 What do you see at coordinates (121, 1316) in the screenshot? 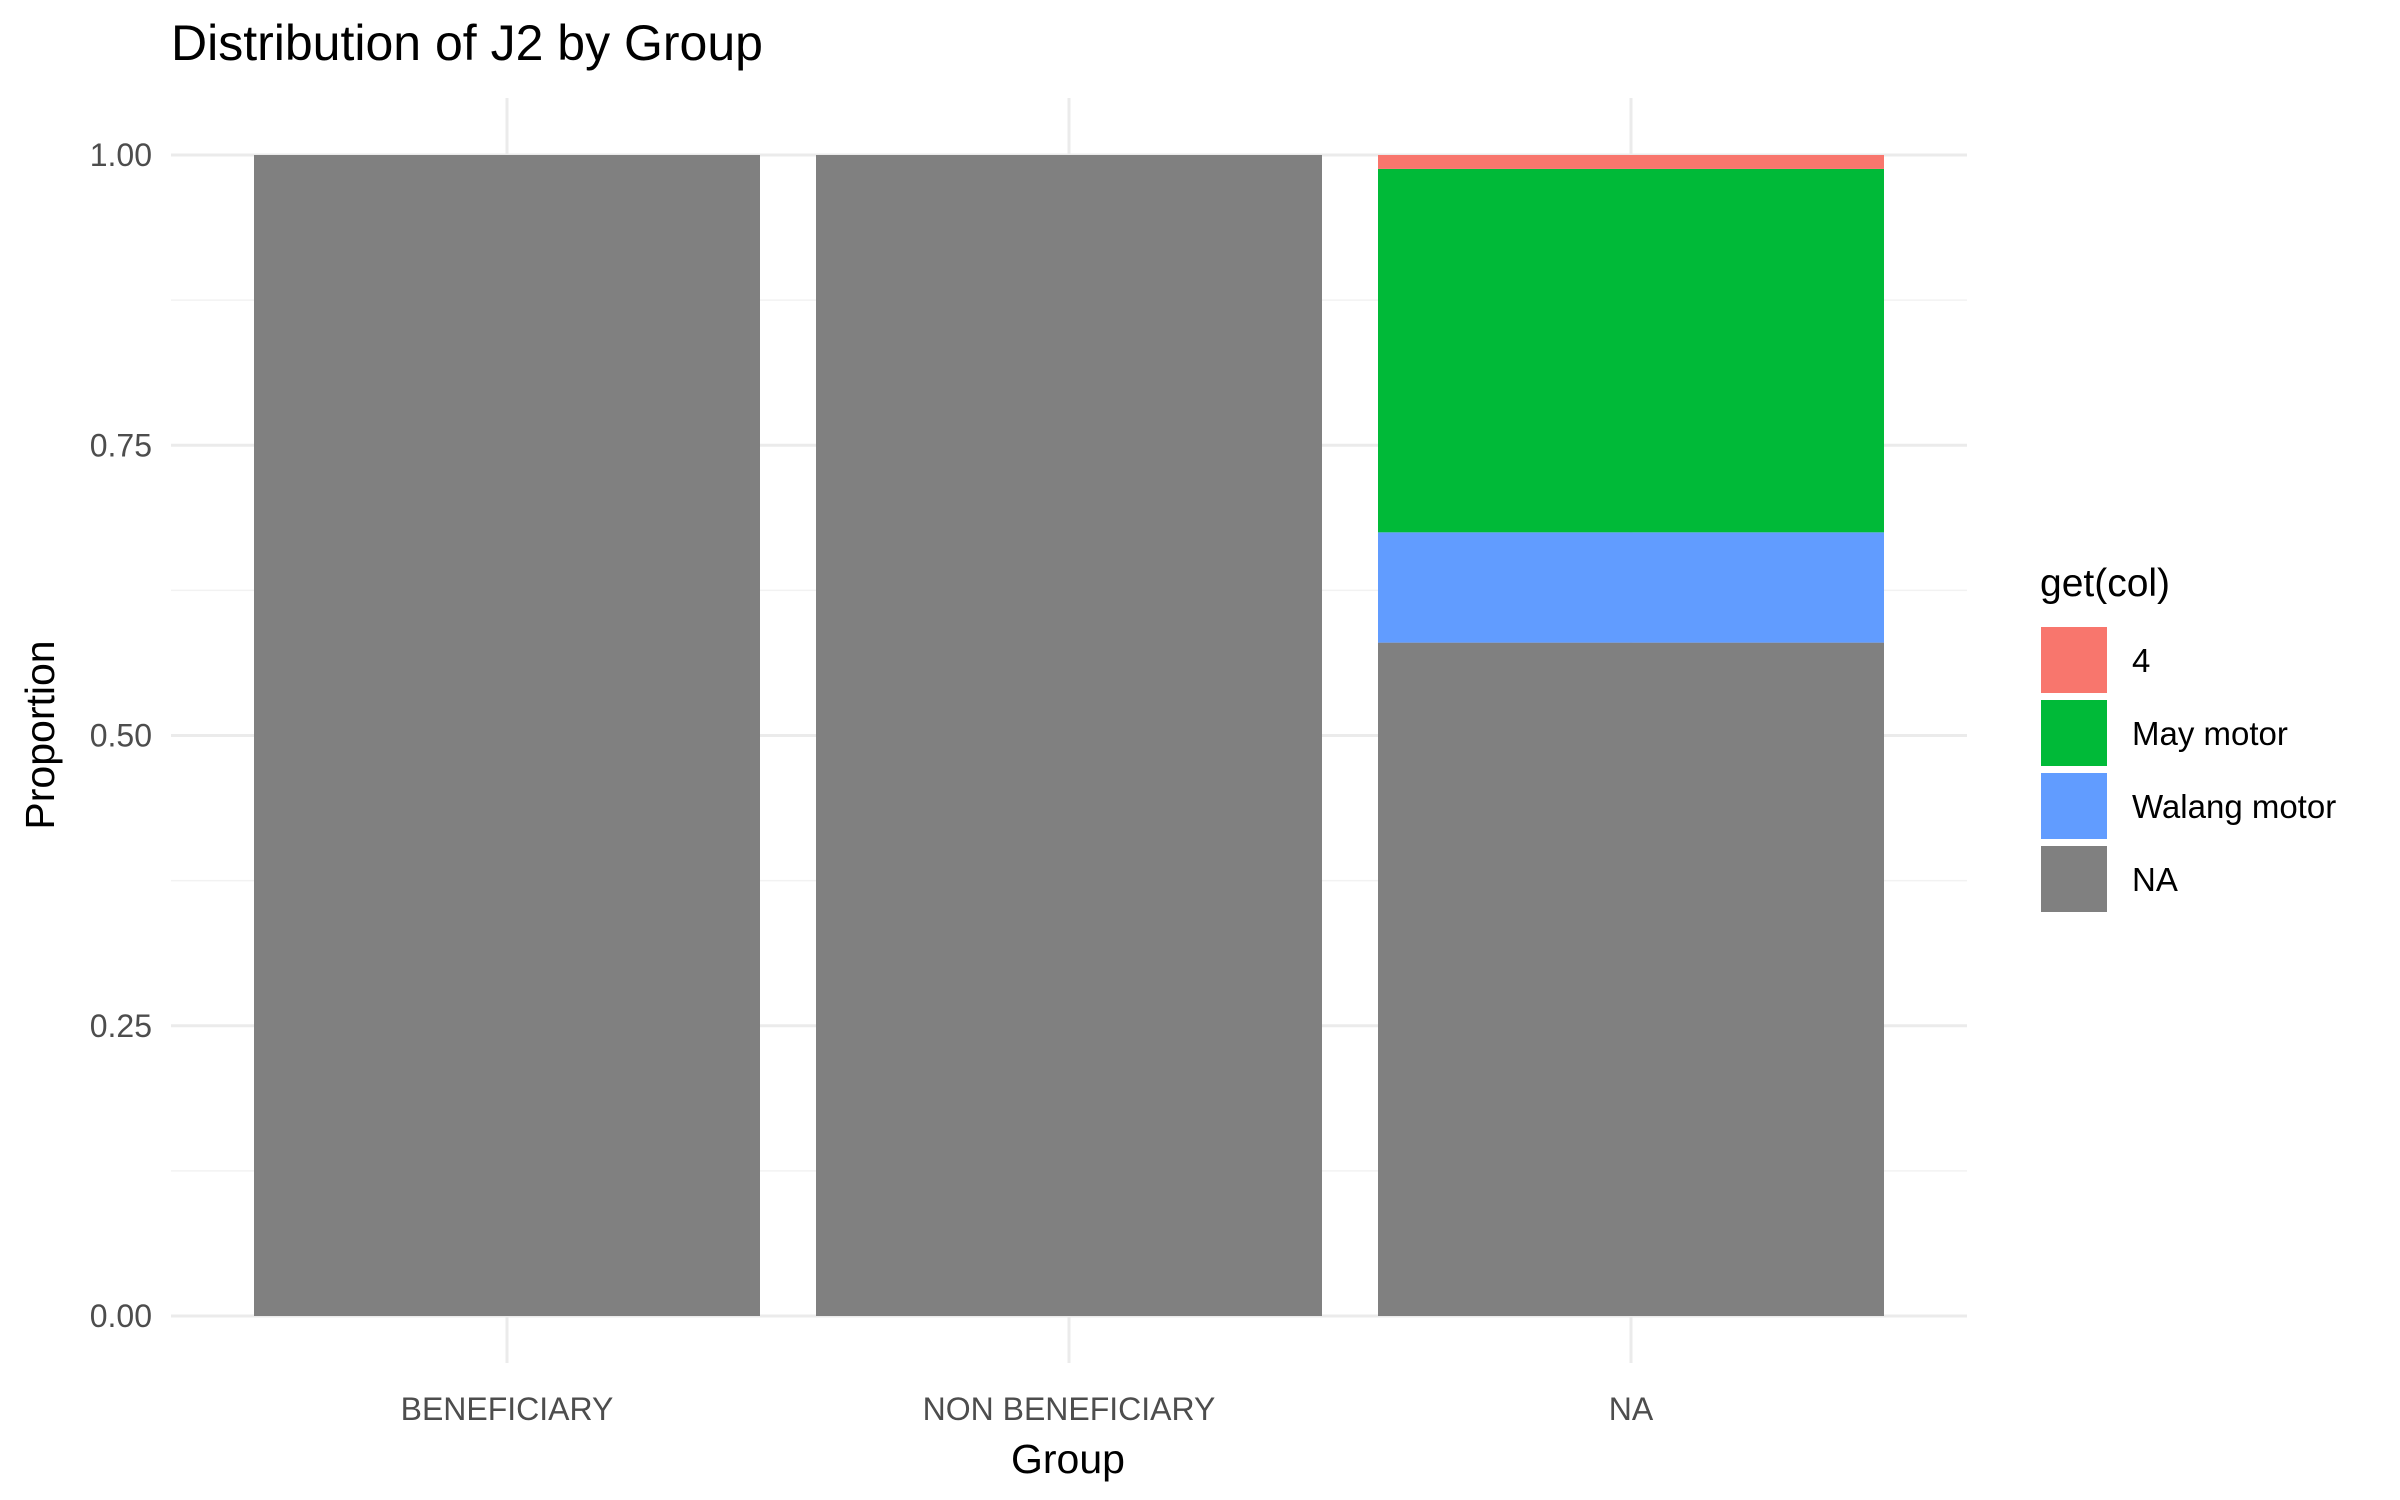
I see `y-tick-label: 0.00` at bounding box center [121, 1316].